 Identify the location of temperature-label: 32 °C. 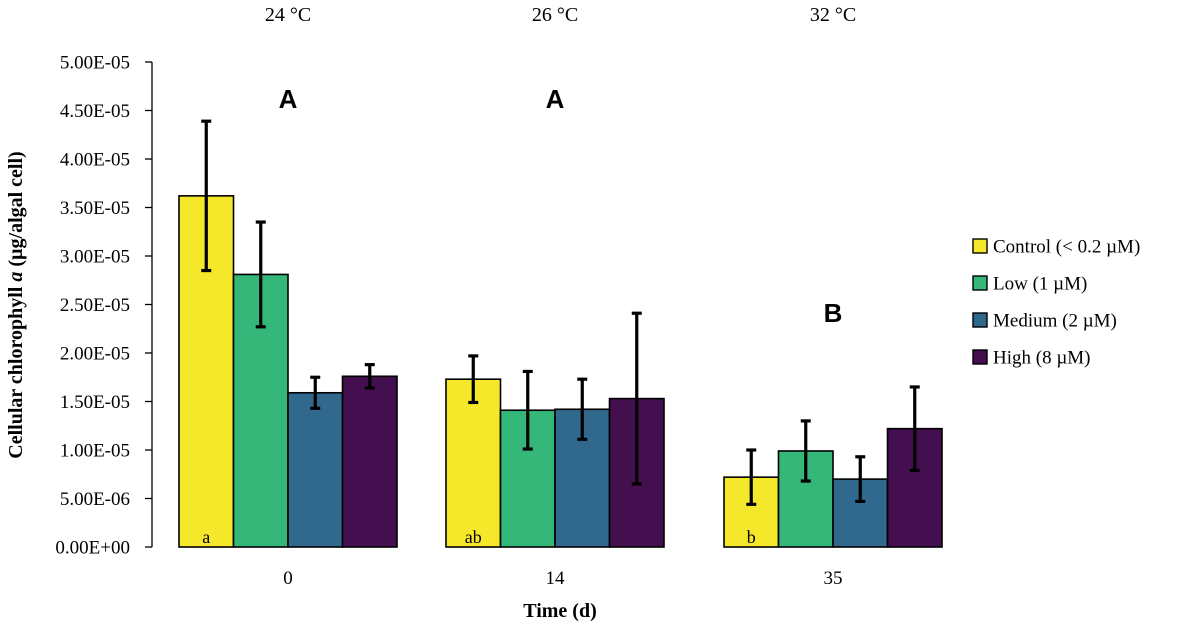
(833, 15).